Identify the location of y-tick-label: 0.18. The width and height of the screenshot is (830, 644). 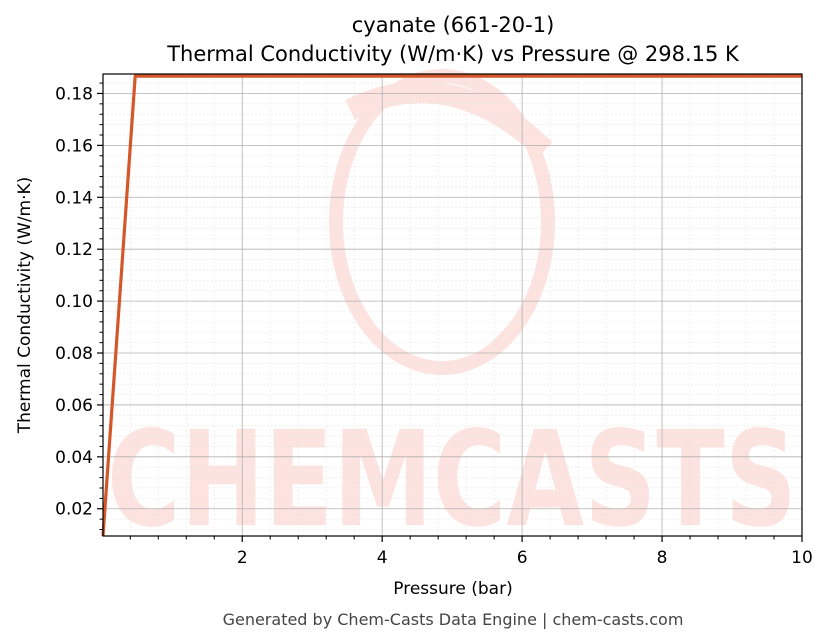
(74, 94).